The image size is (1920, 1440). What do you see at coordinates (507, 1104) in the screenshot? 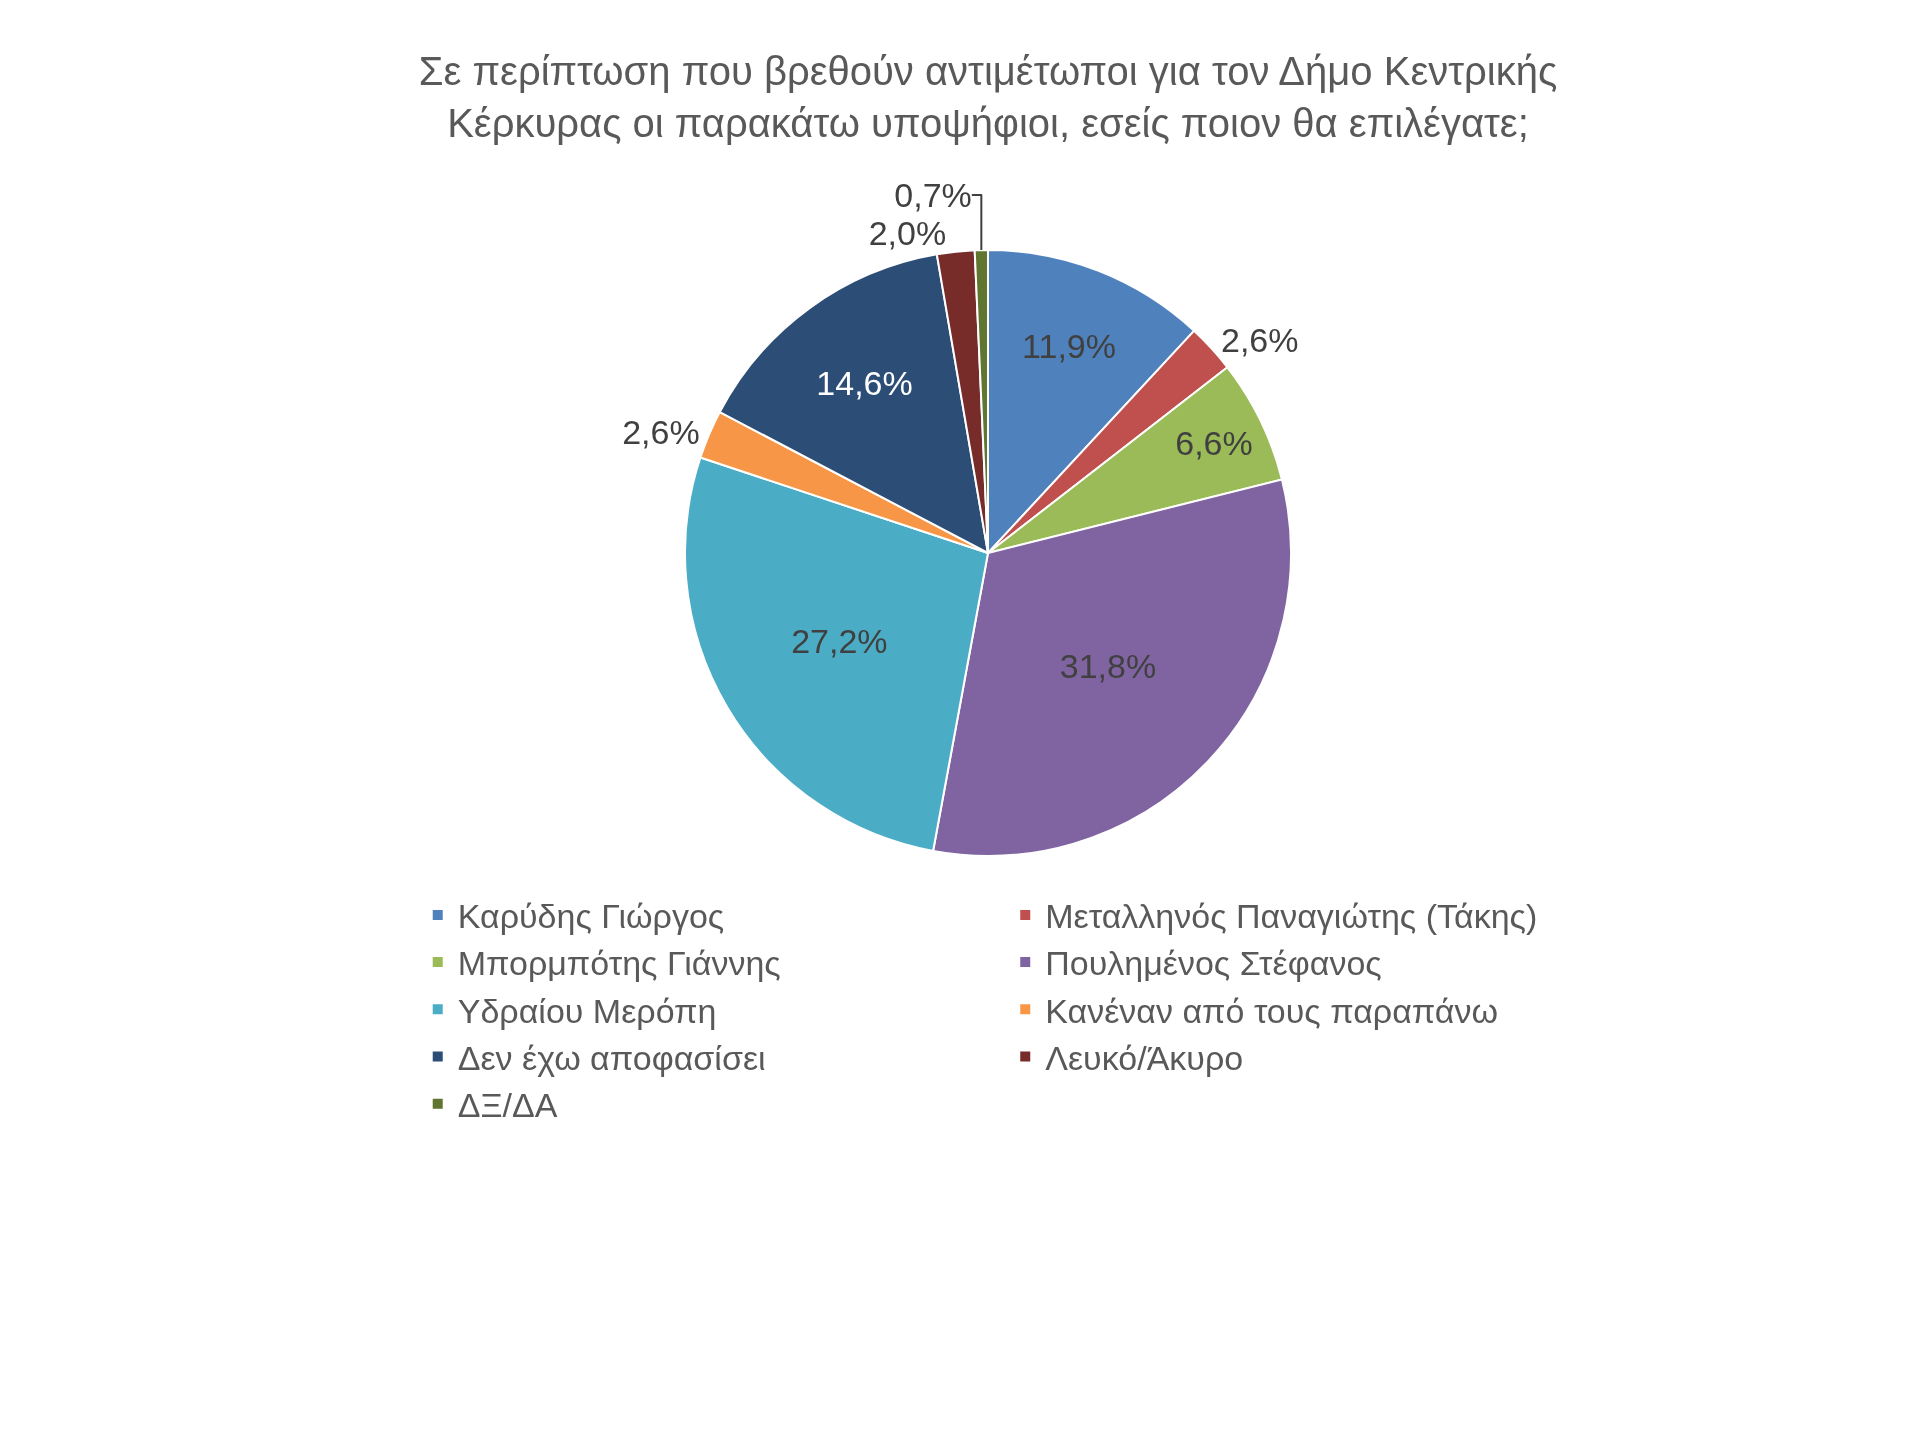
I see `legend-label: ΔΞ/ΔΑ` at bounding box center [507, 1104].